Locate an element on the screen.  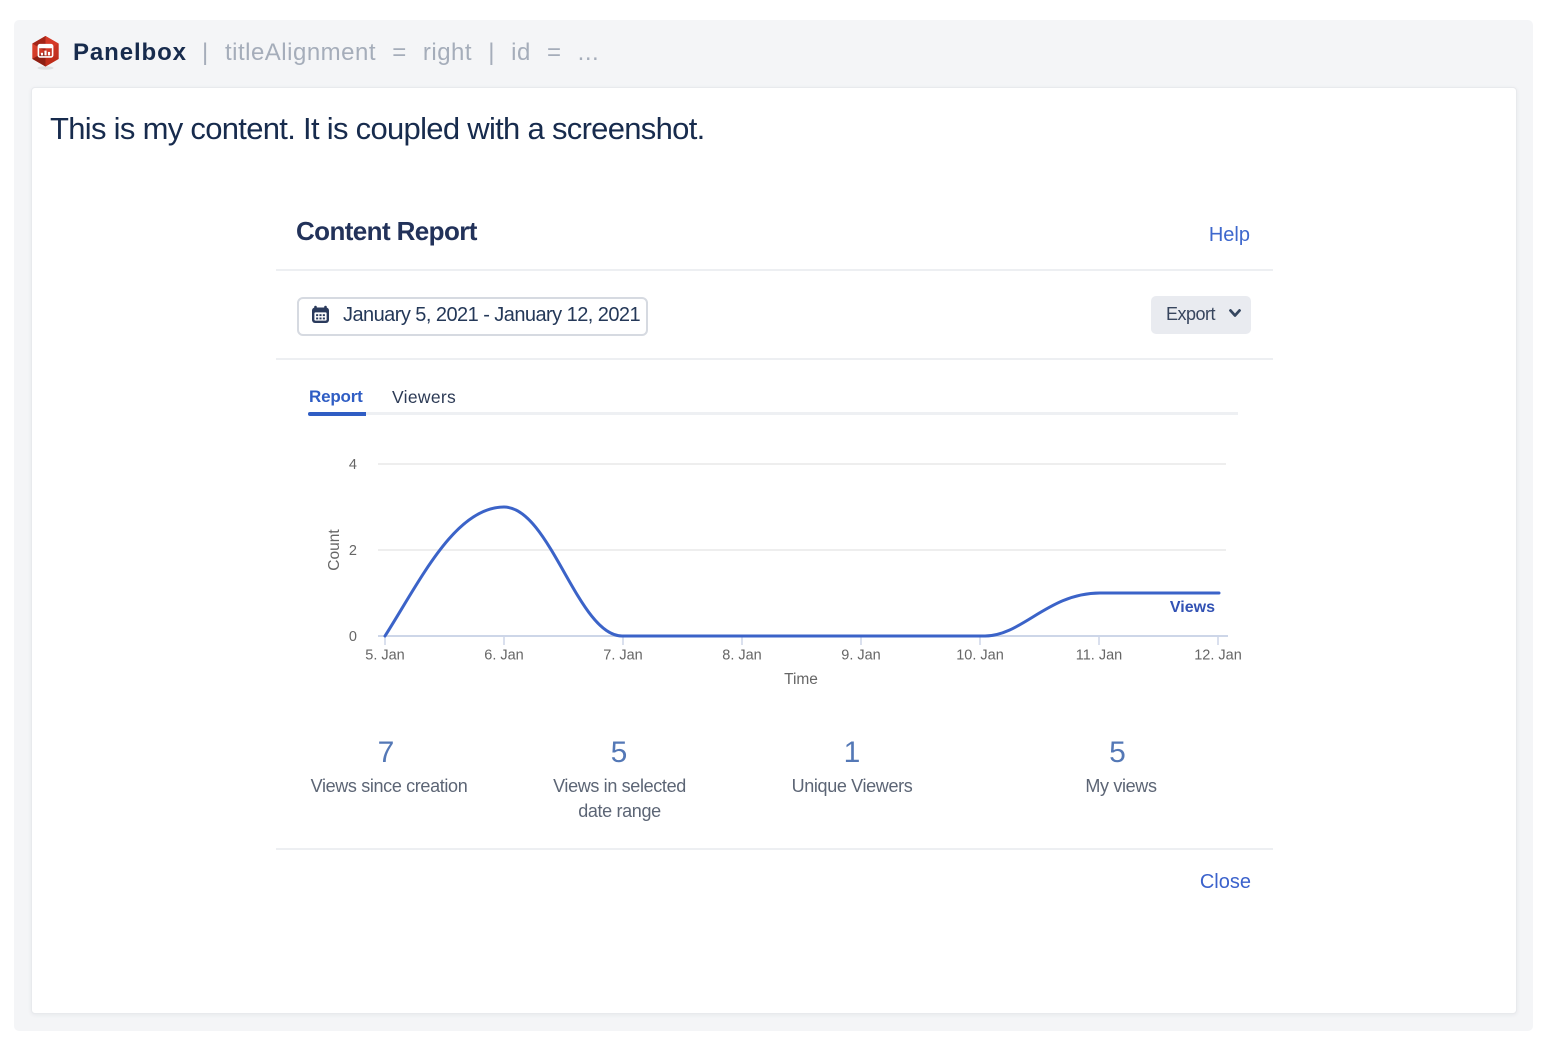
svg-text: 0 is located at coordinates (353, 637).